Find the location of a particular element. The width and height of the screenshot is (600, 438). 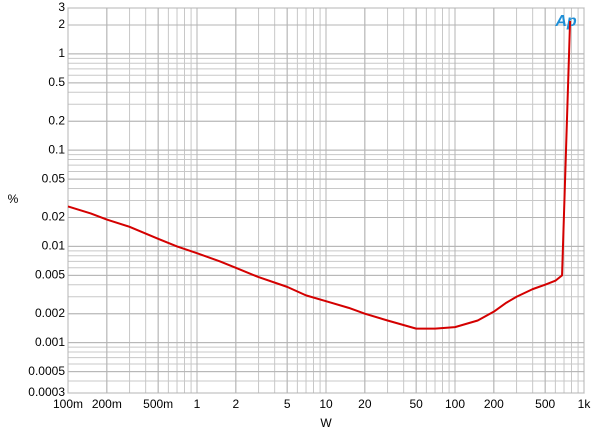

y-tick-label: 0.5 is located at coordinates (56, 82).